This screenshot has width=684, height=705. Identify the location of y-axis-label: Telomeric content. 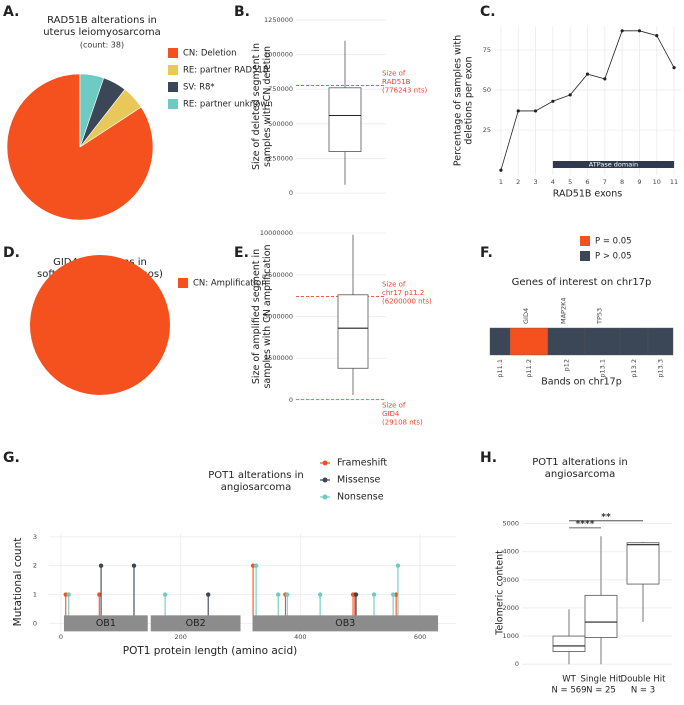
(500, 593).